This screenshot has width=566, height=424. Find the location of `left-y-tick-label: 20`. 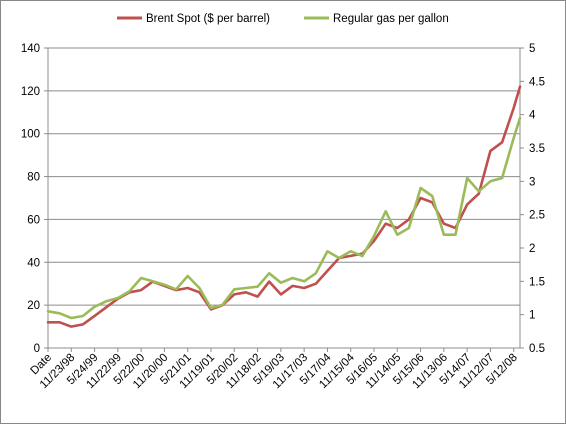

left-y-tick-label: 20 is located at coordinates (33, 306).